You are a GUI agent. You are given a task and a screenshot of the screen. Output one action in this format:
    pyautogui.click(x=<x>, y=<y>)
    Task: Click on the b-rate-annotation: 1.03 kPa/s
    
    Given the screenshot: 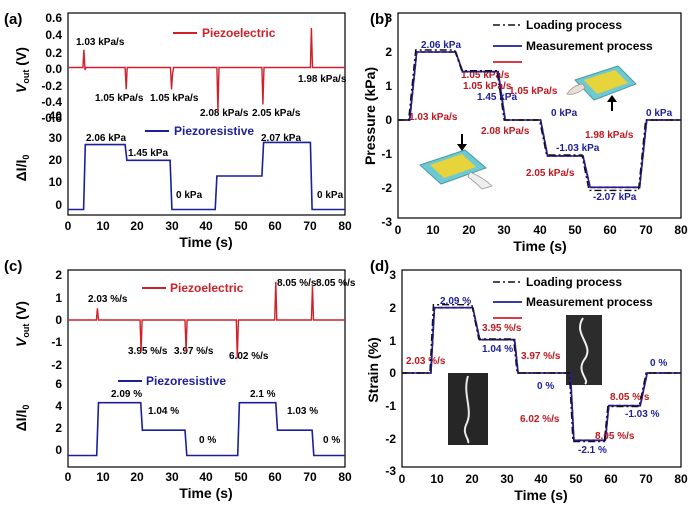 What is the action you would take?
    pyautogui.click(x=433, y=117)
    